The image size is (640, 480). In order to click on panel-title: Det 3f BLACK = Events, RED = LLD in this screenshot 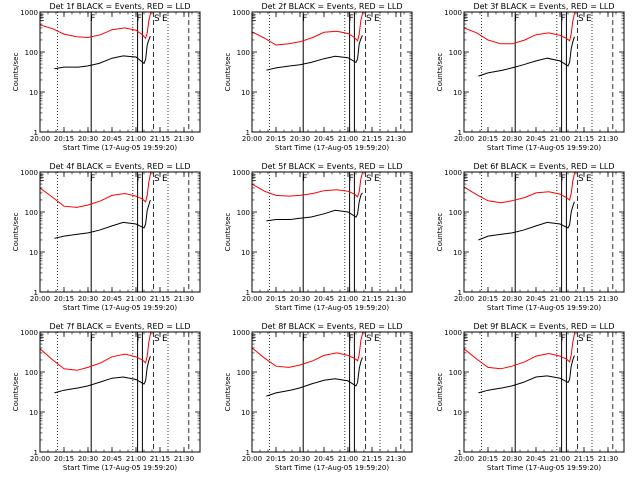, I will do `click(543, 6)`.